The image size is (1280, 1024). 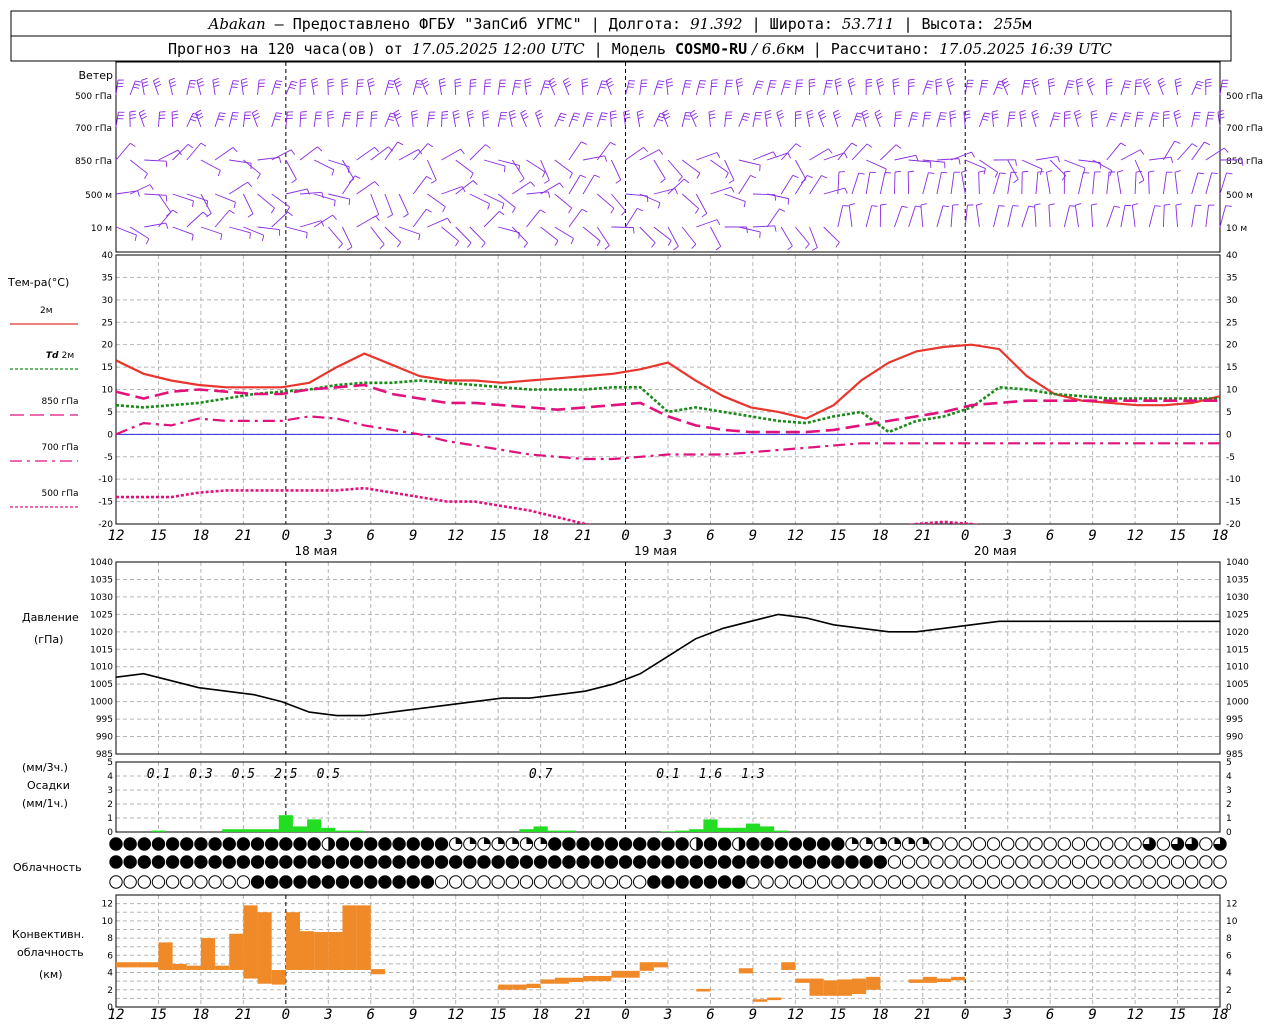 I want to click on precip-tick-right: 1, so click(x=1229, y=819).